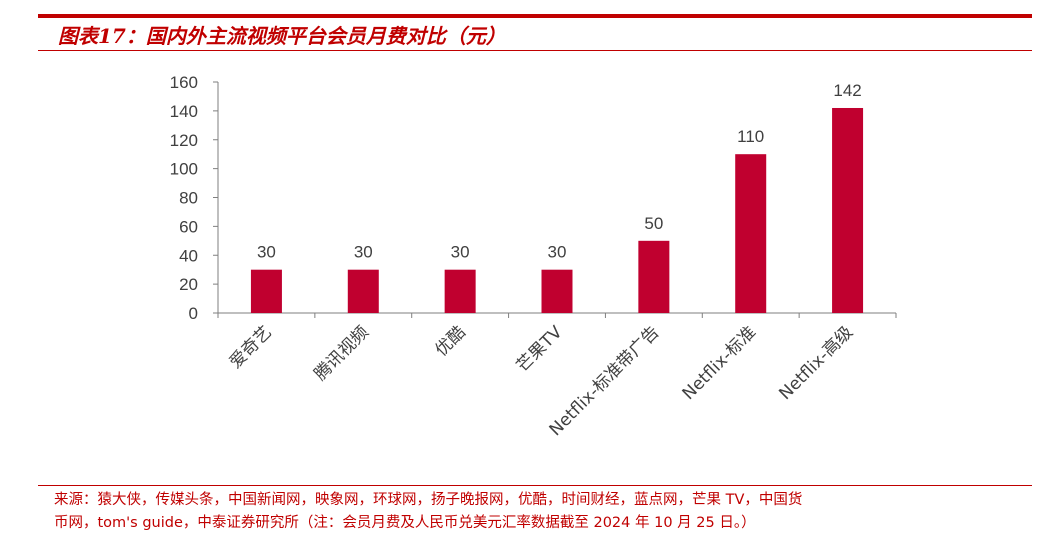 Image resolution: width=1048 pixels, height=545 pixels. I want to click on x-tick-label: 爱奇艺, so click(251, 347).